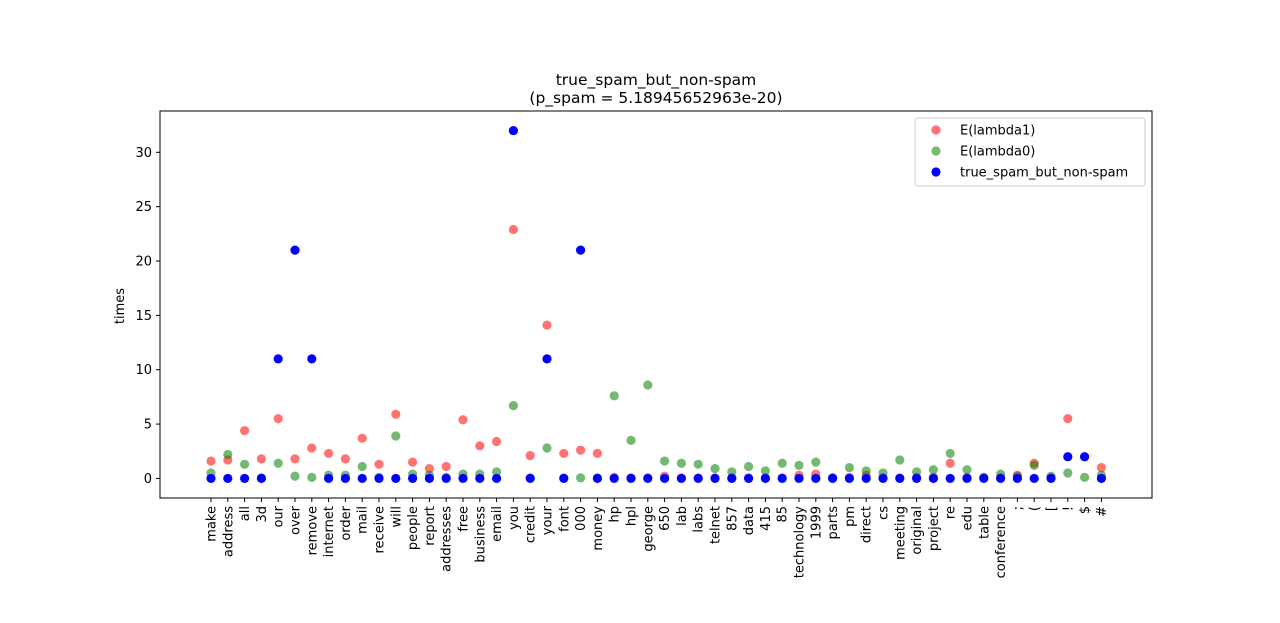 This screenshot has height=623, width=1280. I want to click on x-tick-label: receive, so click(380, 530).